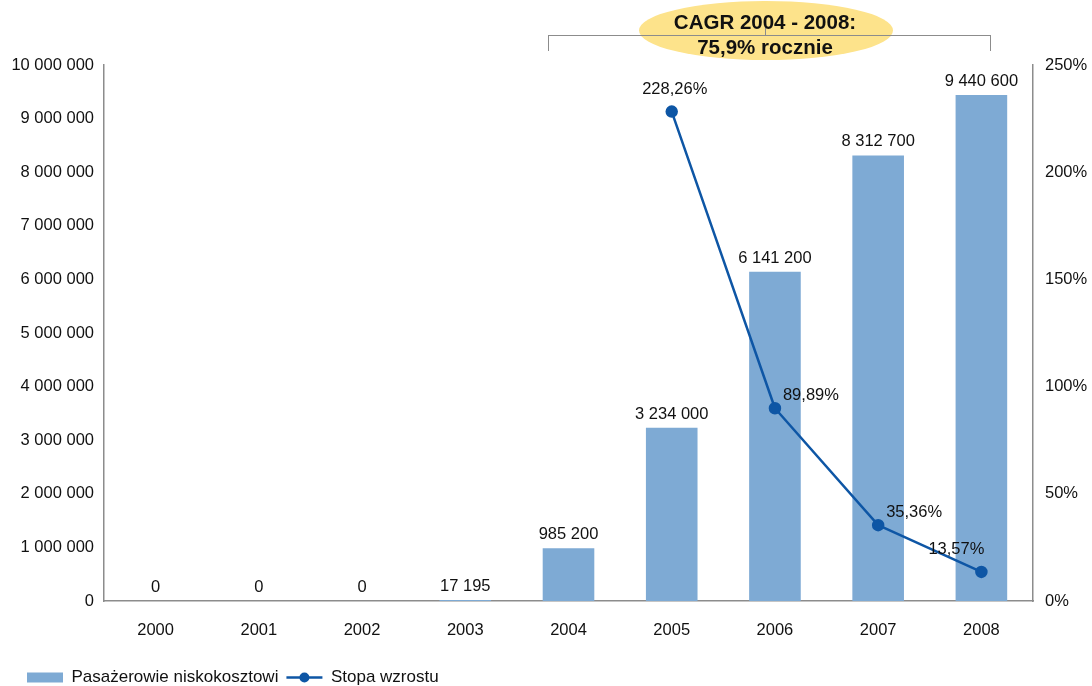  What do you see at coordinates (57, 224) in the screenshot?
I see `y-tick-label: 7 000 000` at bounding box center [57, 224].